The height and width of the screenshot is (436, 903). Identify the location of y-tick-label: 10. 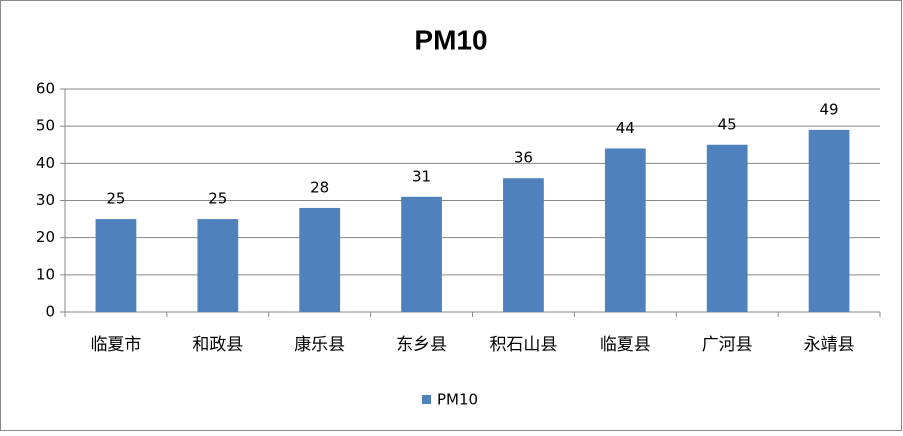
(45, 274).